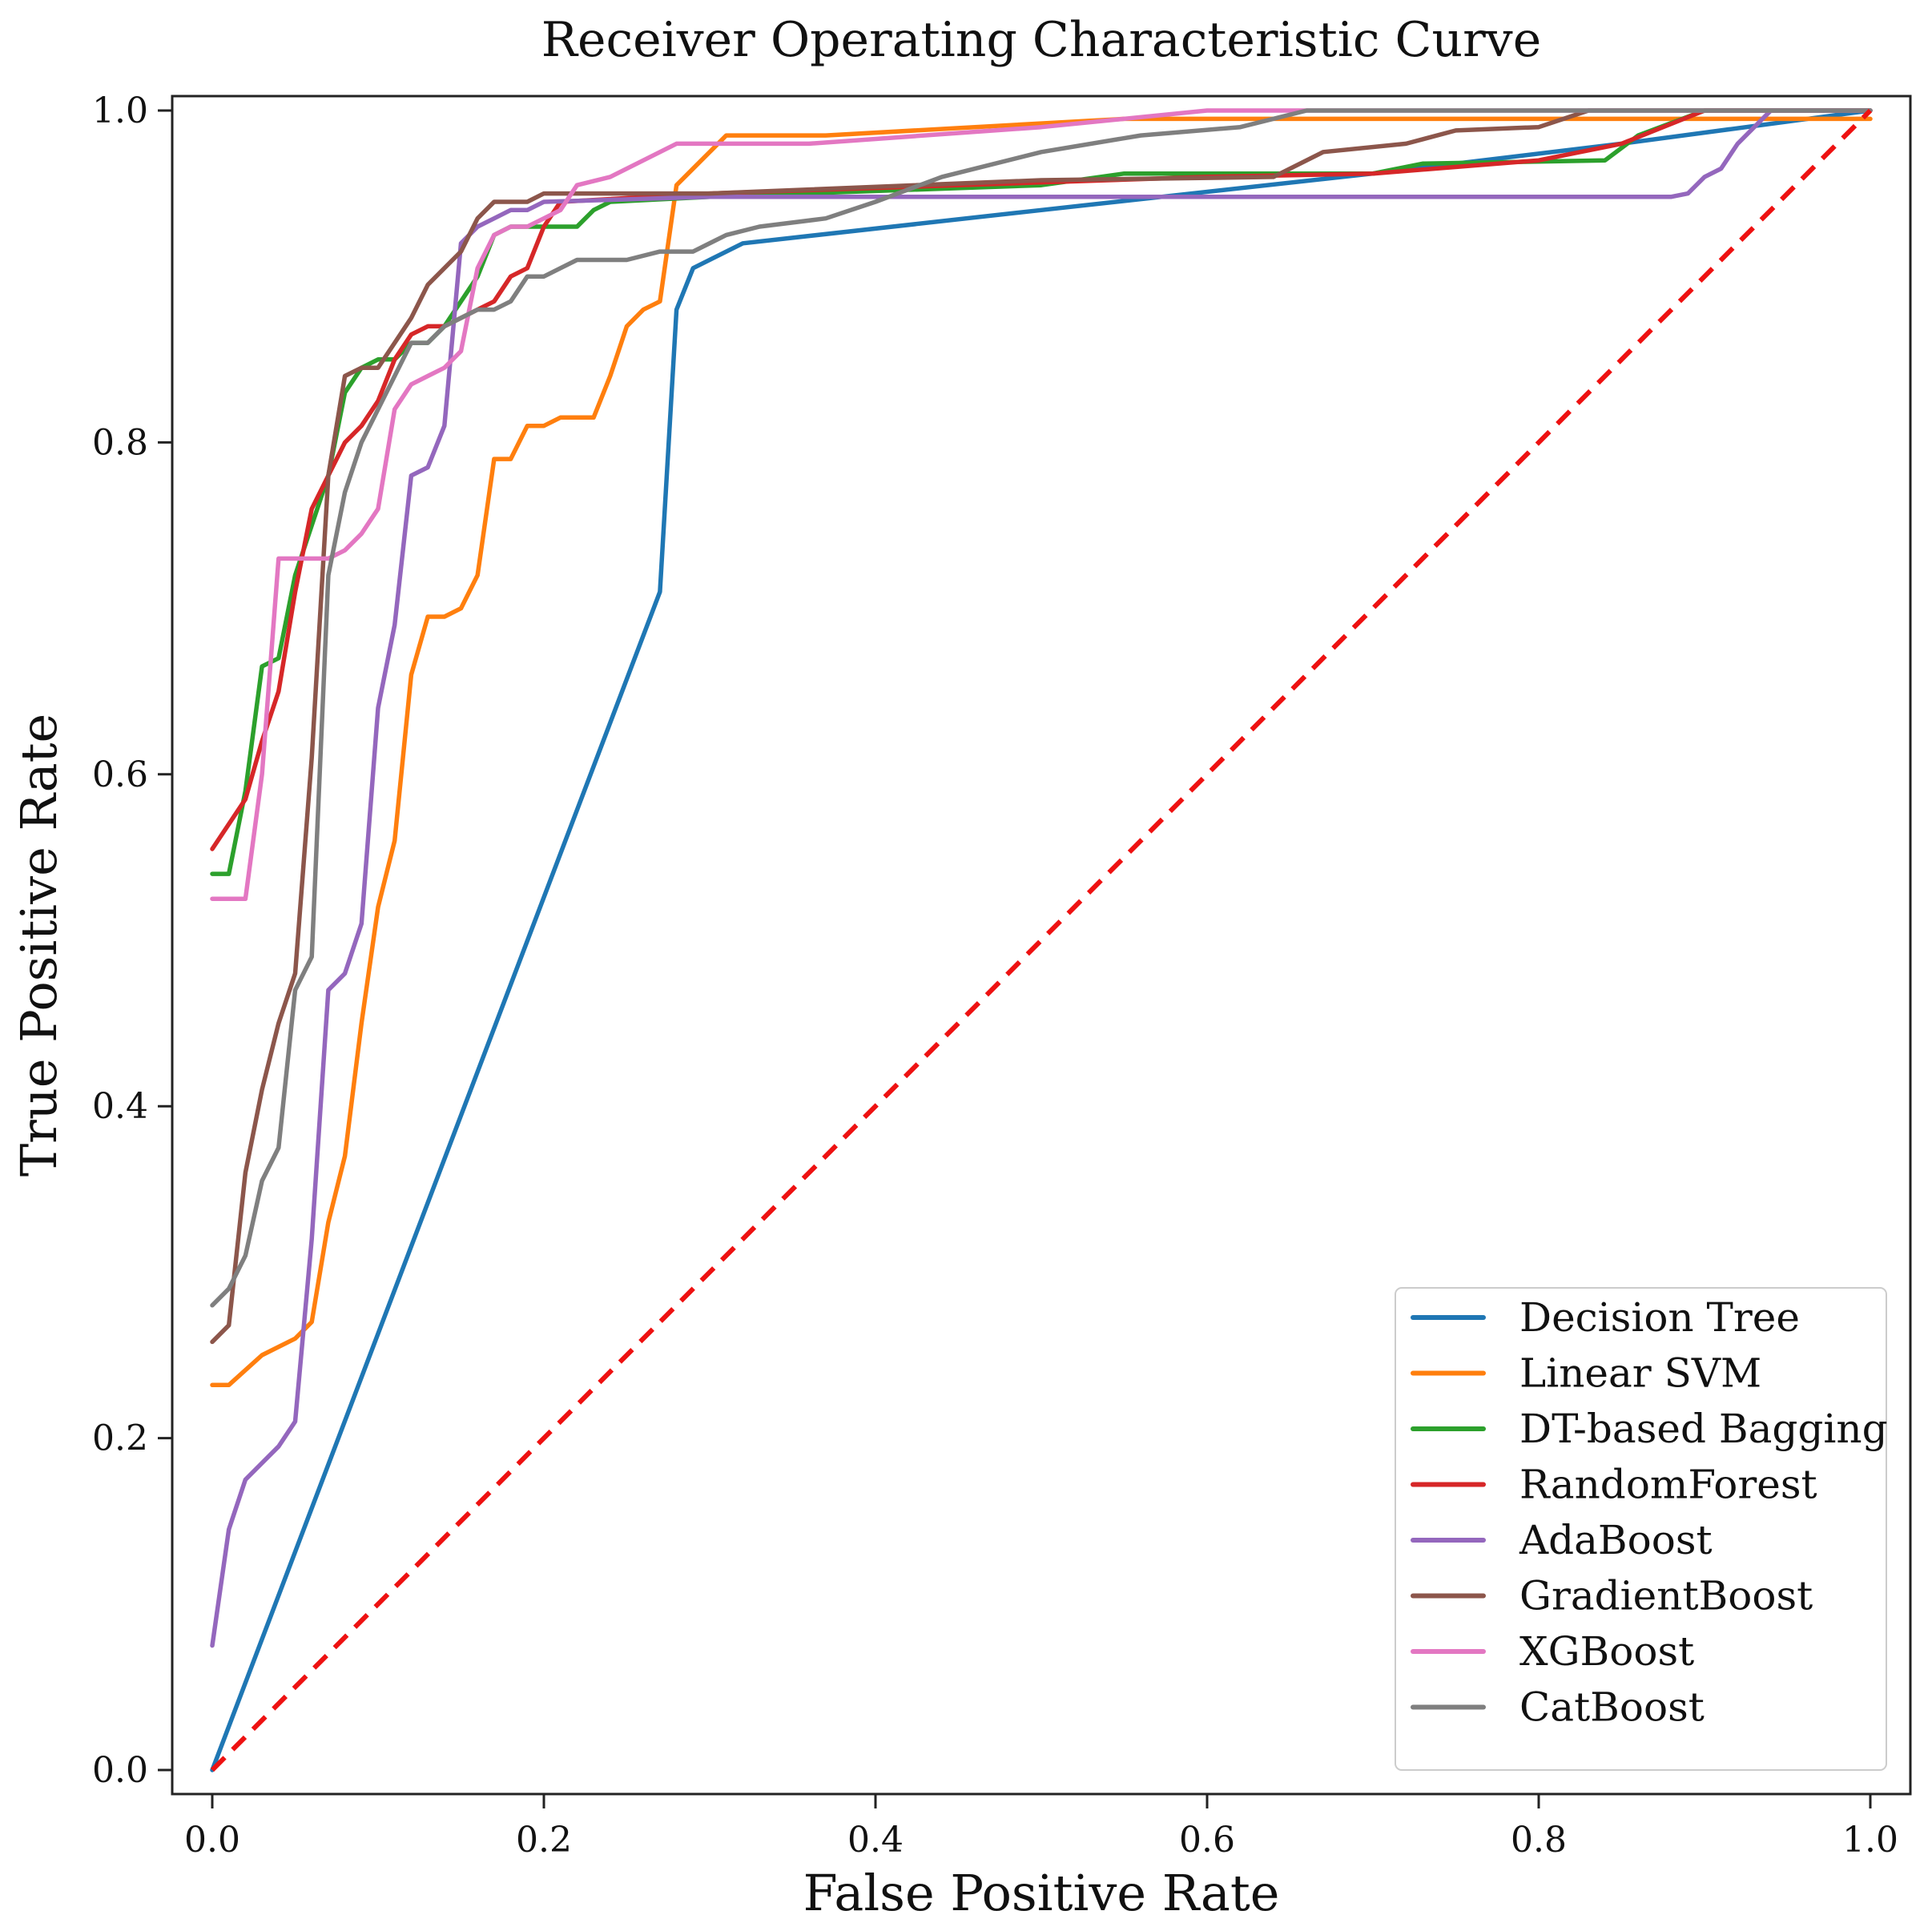 Image resolution: width=1932 pixels, height=1931 pixels. Describe the element at coordinates (875, 1840) in the screenshot. I see `x-tick-label: 0.4` at that location.